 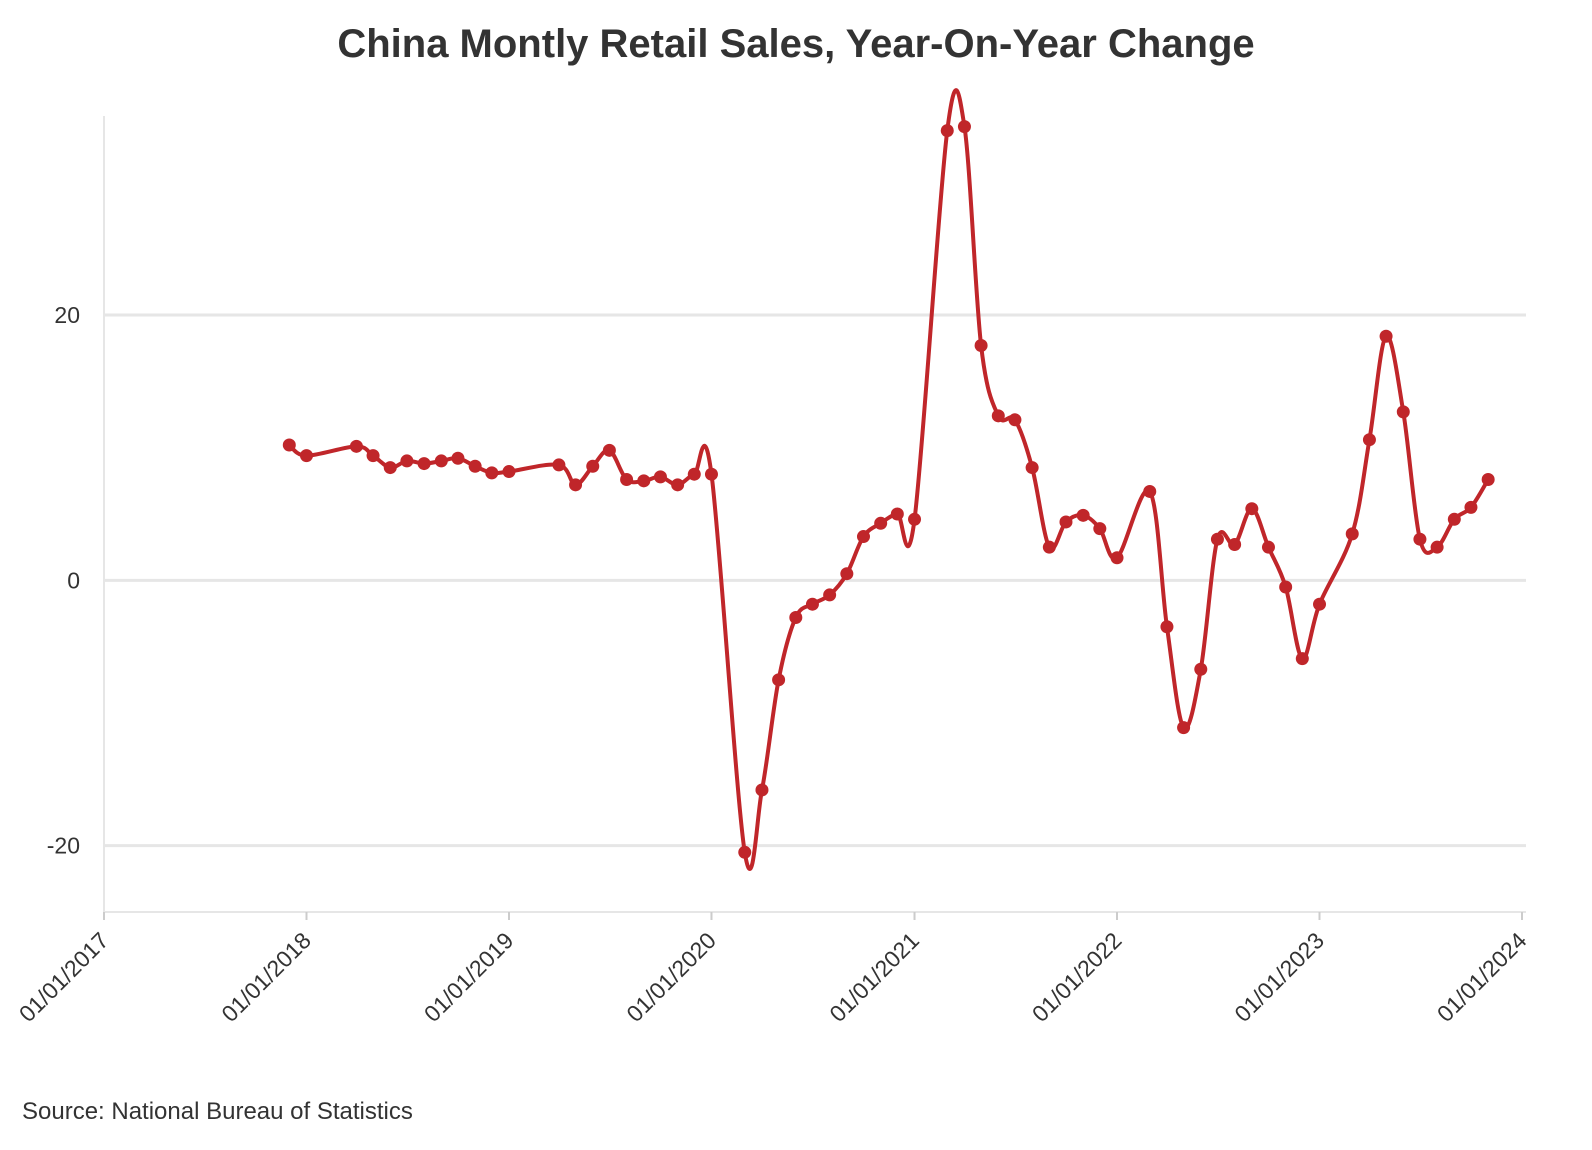 What do you see at coordinates (63, 580) in the screenshot?
I see `y-axis: -20 0 20` at bounding box center [63, 580].